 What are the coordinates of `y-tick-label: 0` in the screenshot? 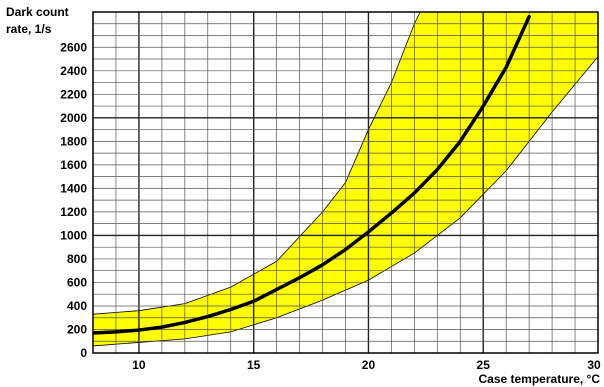 It's located at (83, 353).